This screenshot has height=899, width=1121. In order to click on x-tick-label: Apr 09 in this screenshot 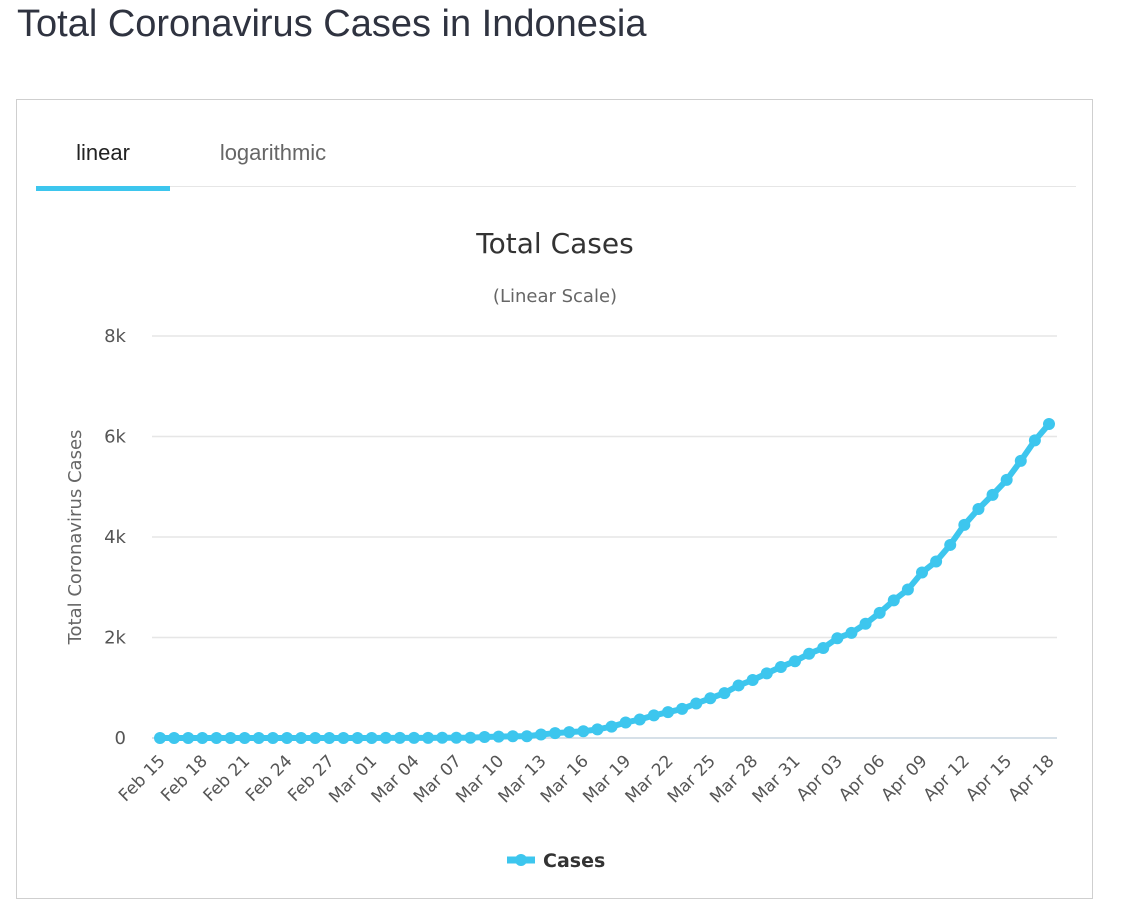, I will do `click(904, 778)`.